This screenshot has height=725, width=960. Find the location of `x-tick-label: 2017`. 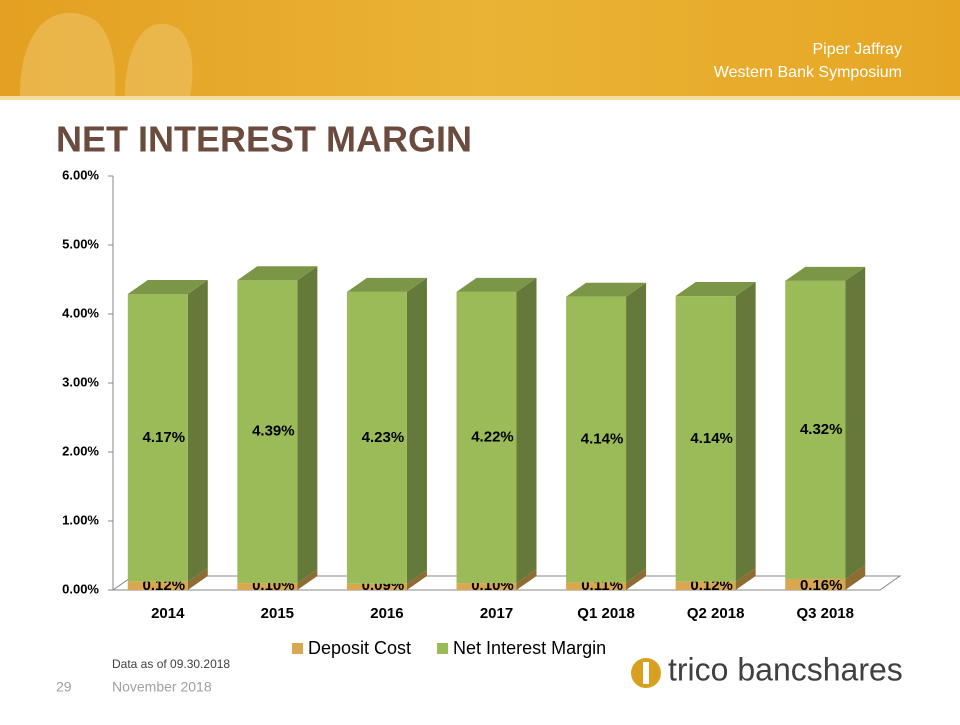

x-tick-label: 2017 is located at coordinates (496, 613).